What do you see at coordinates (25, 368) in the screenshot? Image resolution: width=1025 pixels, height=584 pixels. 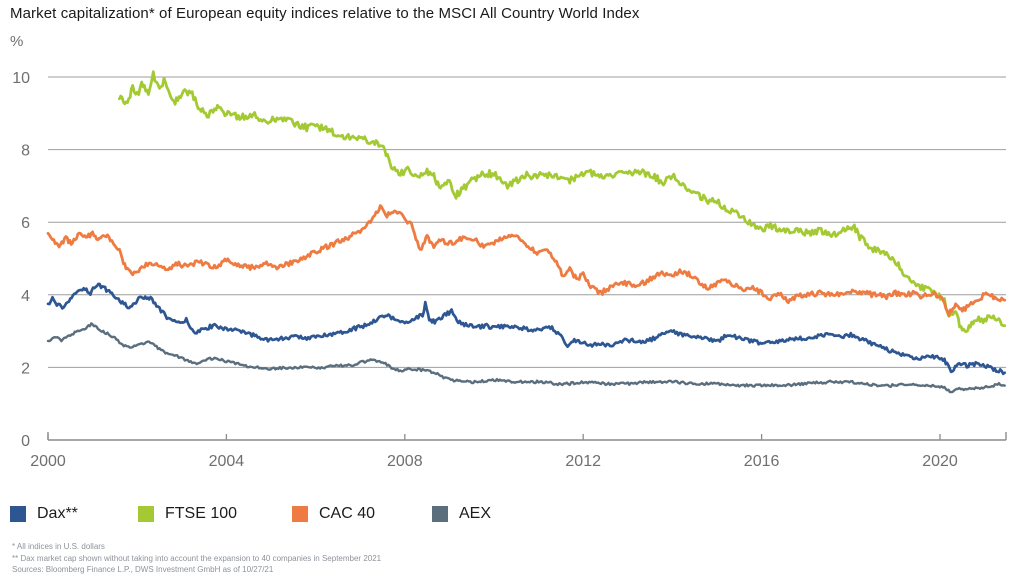 I see `y-tick-label-2: 2` at bounding box center [25, 368].